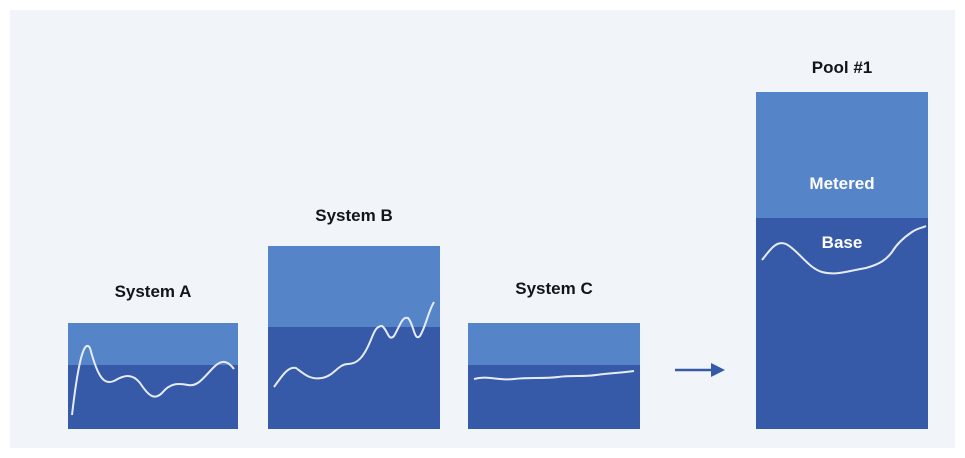  What do you see at coordinates (354, 344) in the screenshot?
I see `system-b-usage-line` at bounding box center [354, 344].